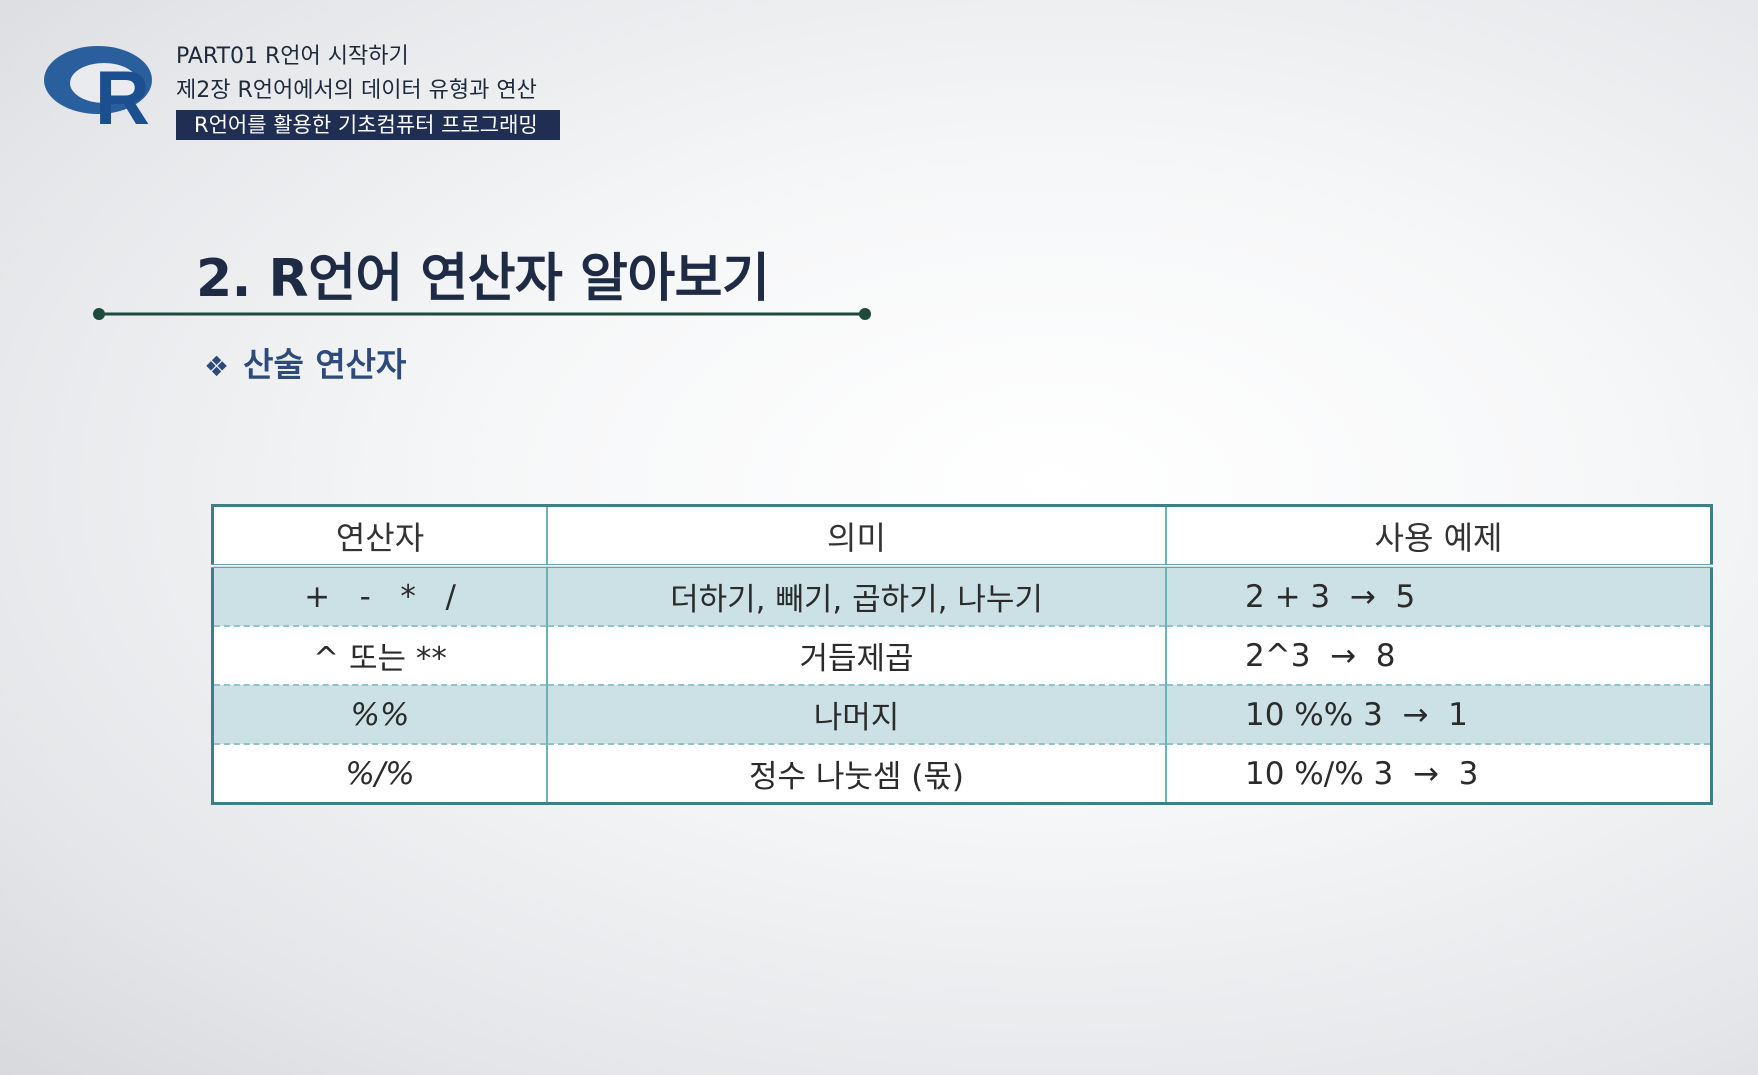  I want to click on header-operator: 연산자, so click(380, 536).